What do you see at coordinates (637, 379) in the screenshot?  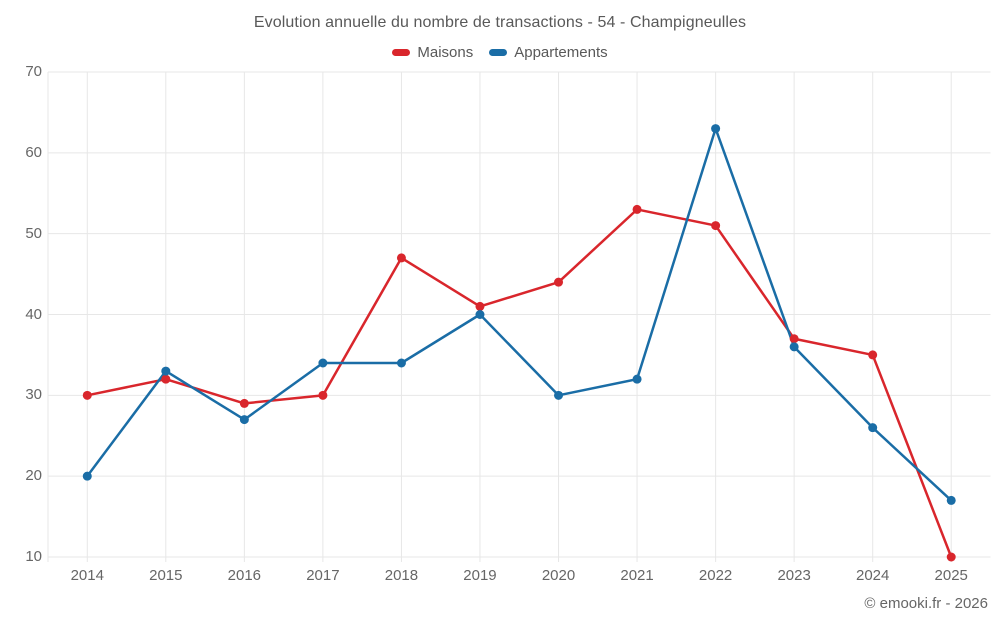 I see `data-point-appartements-2021` at bounding box center [637, 379].